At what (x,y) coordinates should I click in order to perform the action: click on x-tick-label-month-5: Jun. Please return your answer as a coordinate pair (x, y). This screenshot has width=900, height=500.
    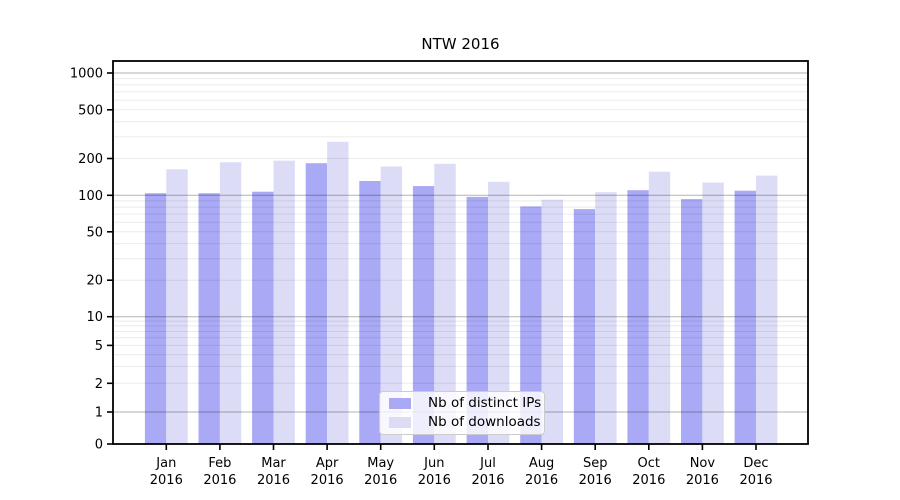
    Looking at the image, I should click on (433, 463).